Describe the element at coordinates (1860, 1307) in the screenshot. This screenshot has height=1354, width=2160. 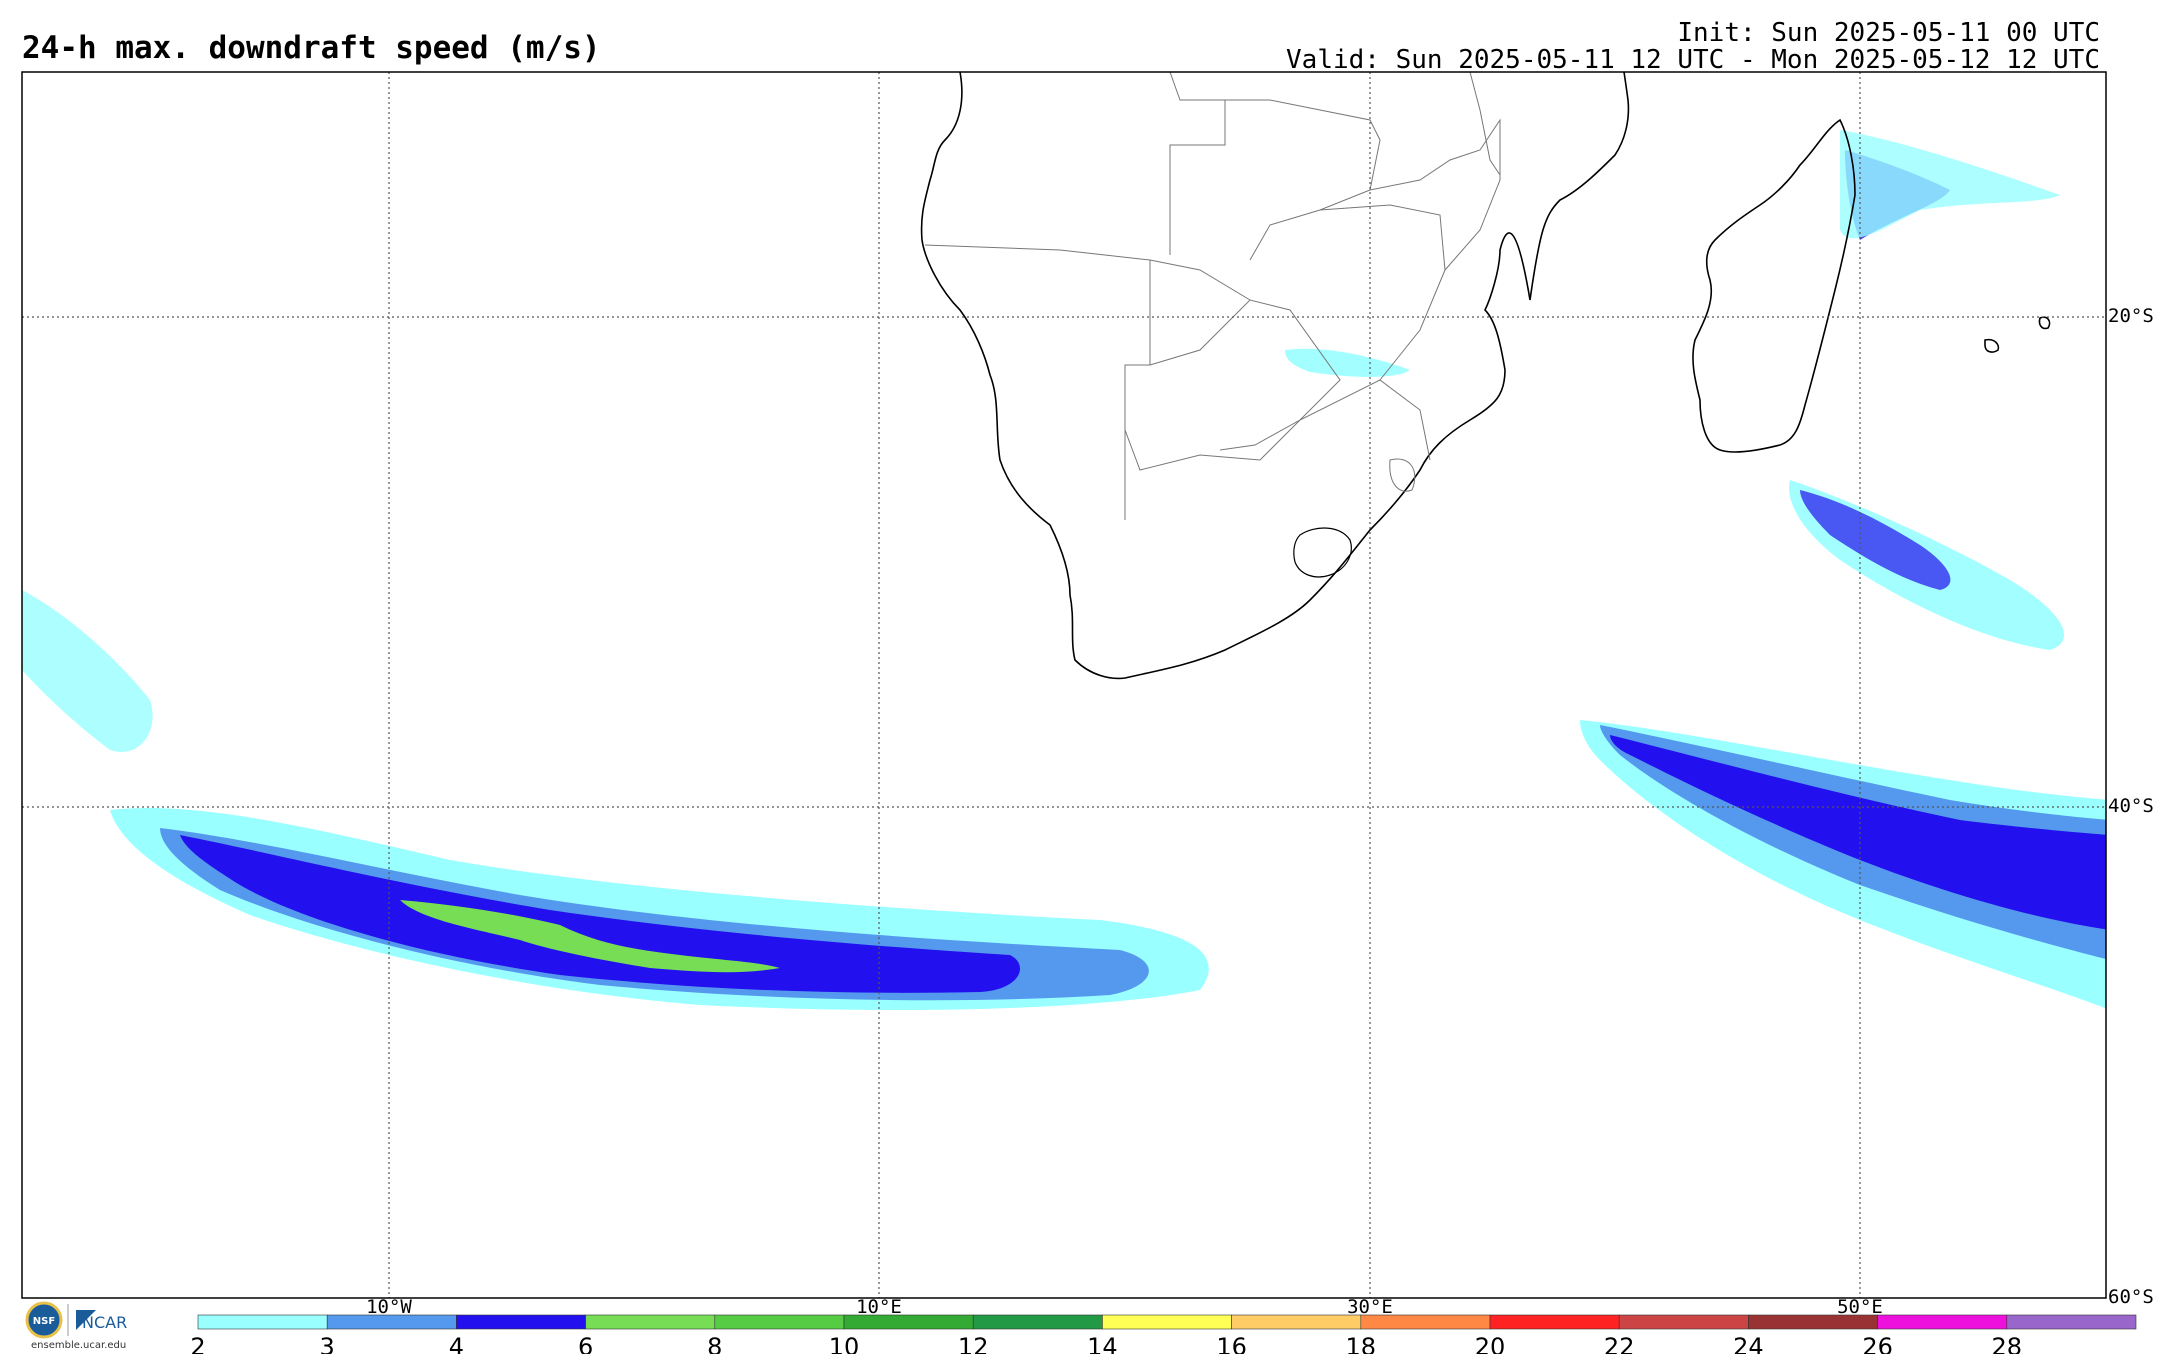
I see `lon-label-50e: 50°E` at that location.